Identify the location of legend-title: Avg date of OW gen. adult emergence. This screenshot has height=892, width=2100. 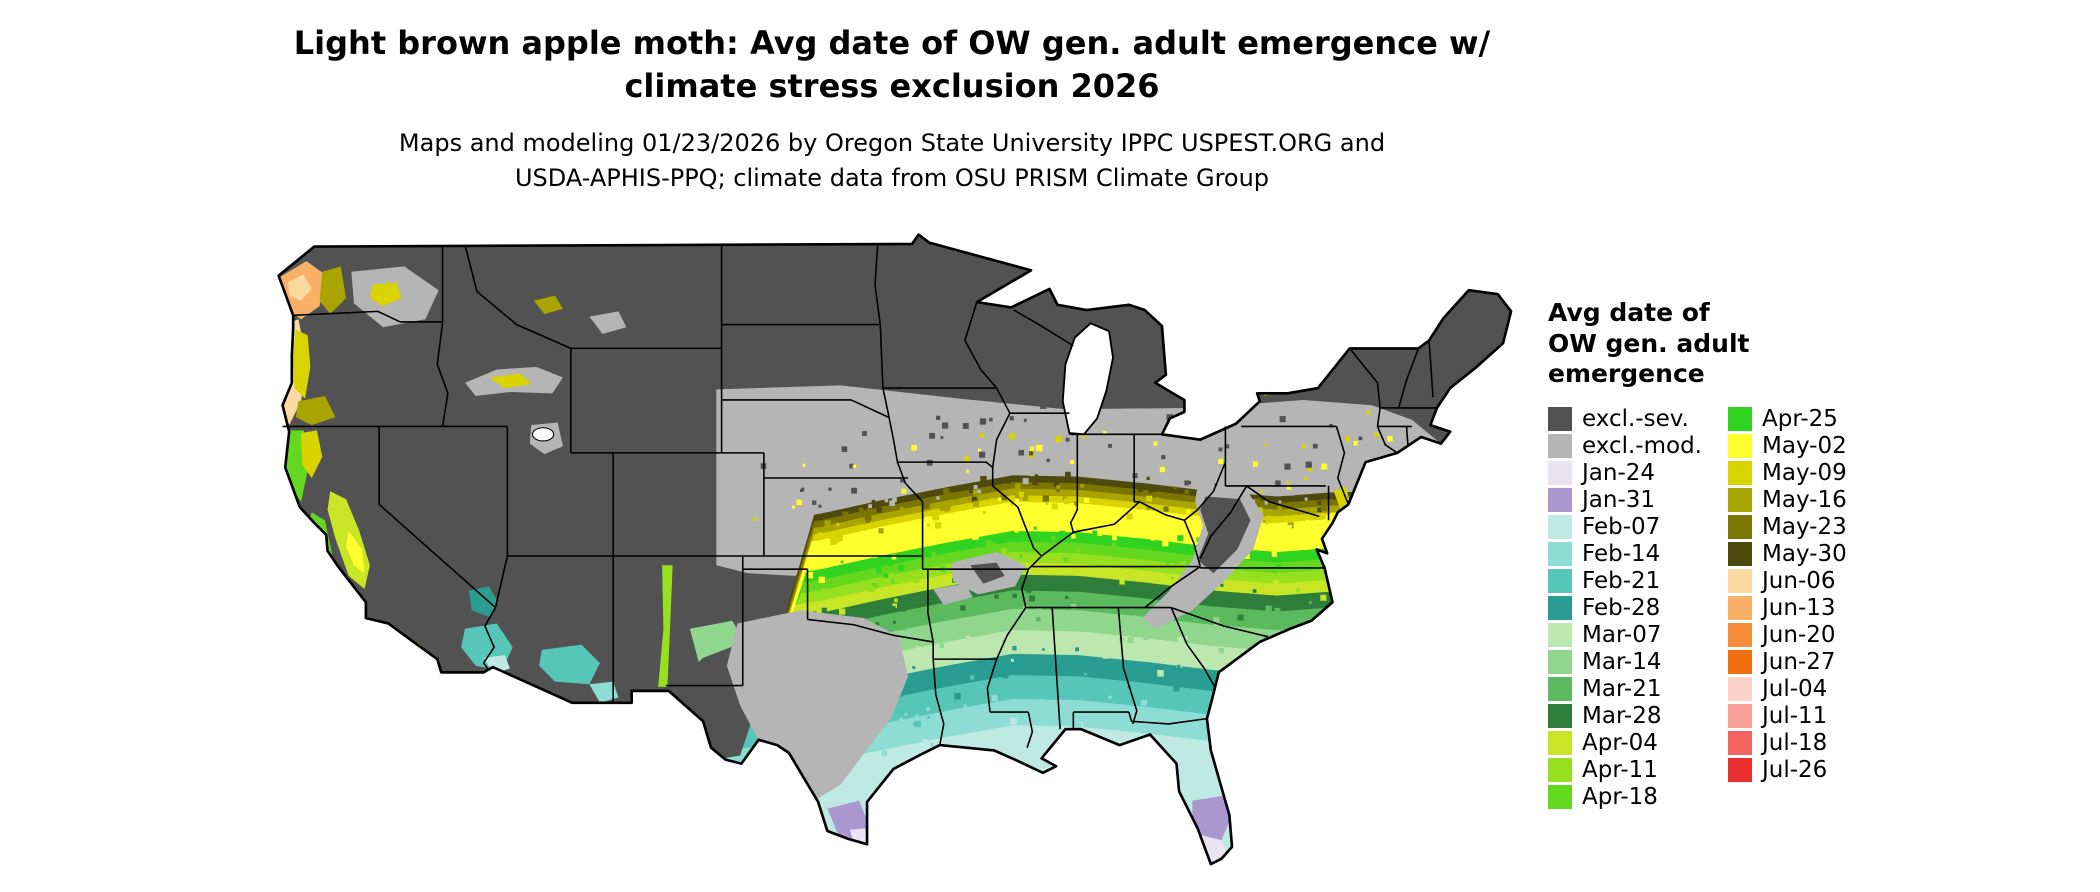
(1697, 344).